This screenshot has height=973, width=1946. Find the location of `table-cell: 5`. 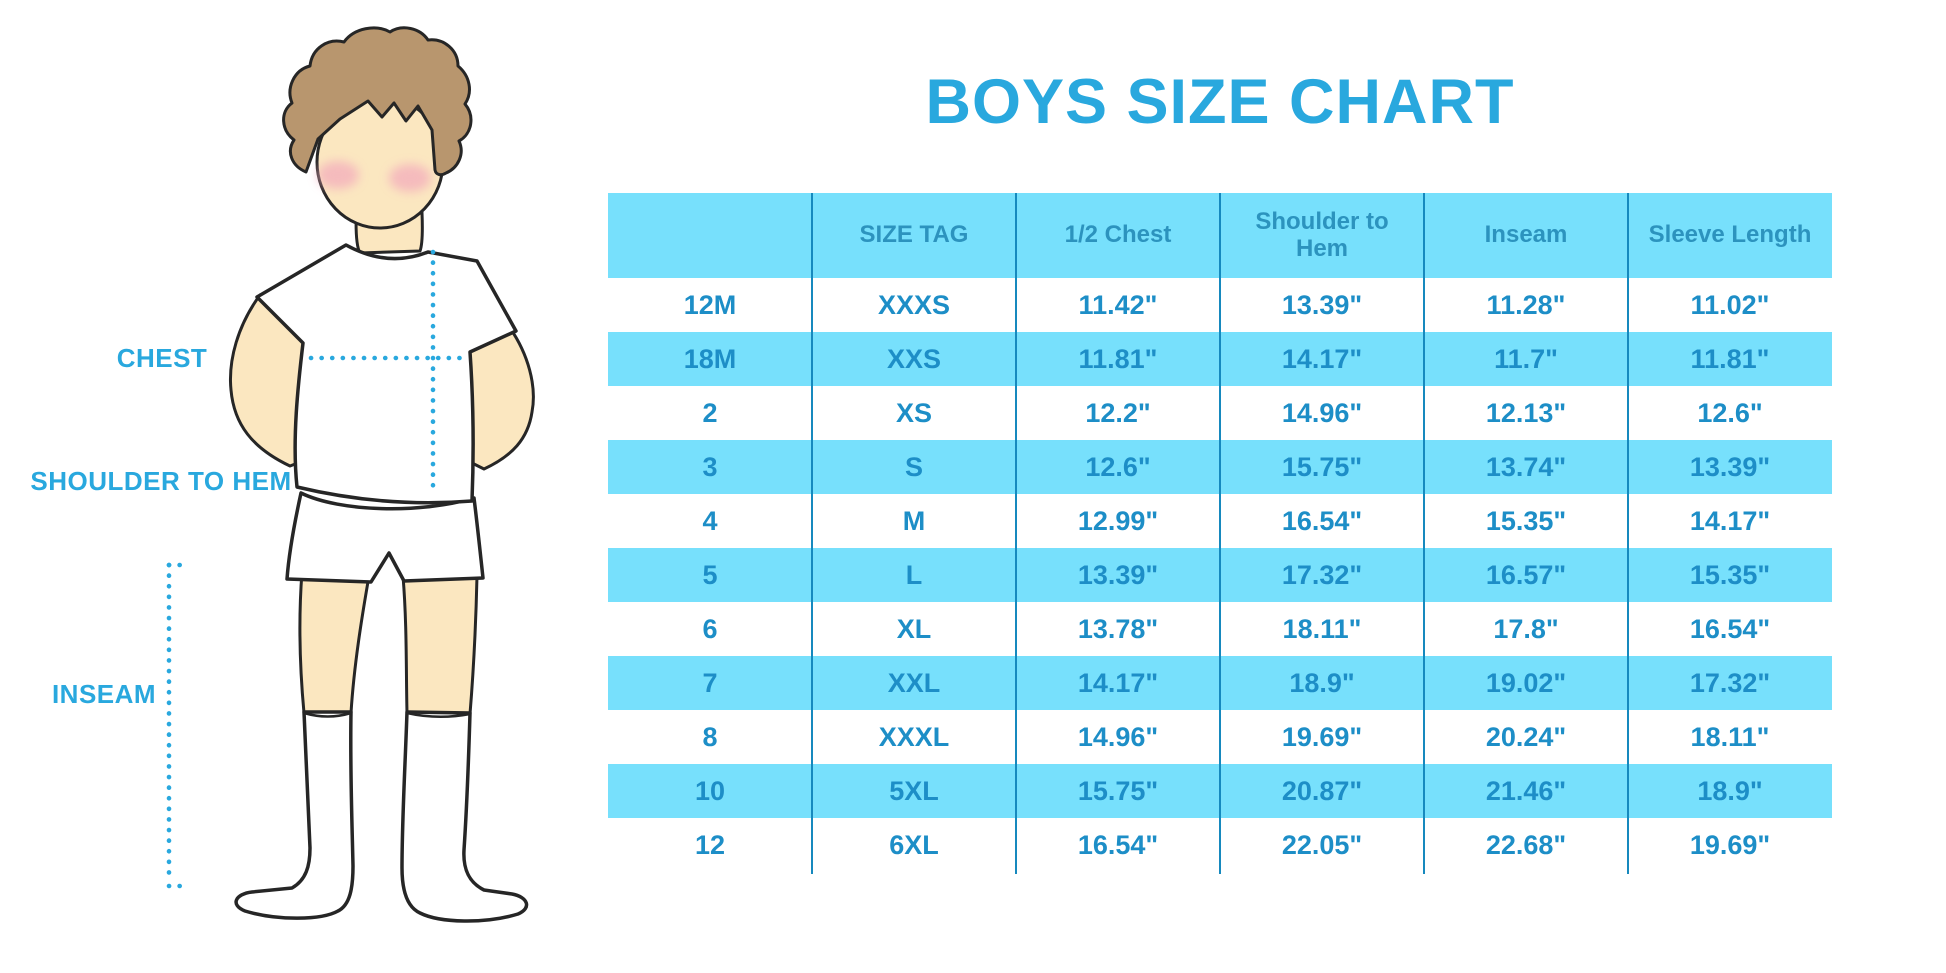

table-cell: 5 is located at coordinates (710, 574).